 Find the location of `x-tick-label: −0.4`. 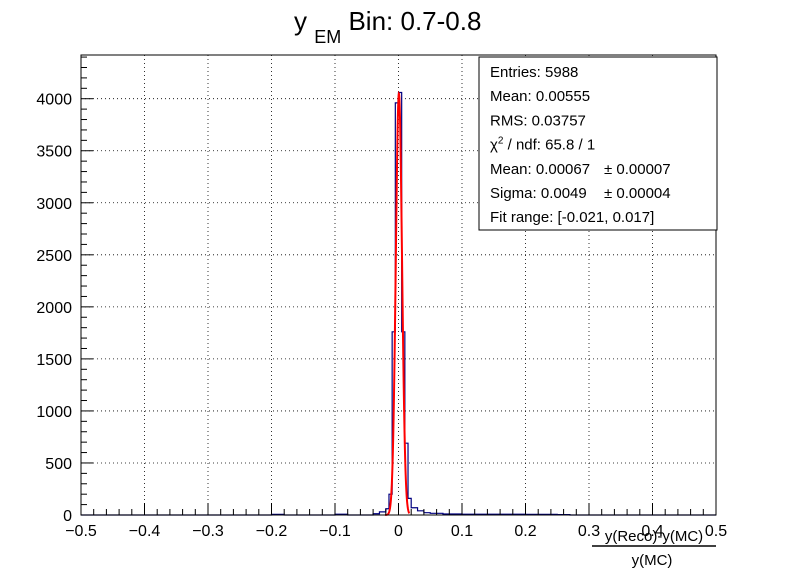

x-tick-label: −0.4 is located at coordinates (145, 531).